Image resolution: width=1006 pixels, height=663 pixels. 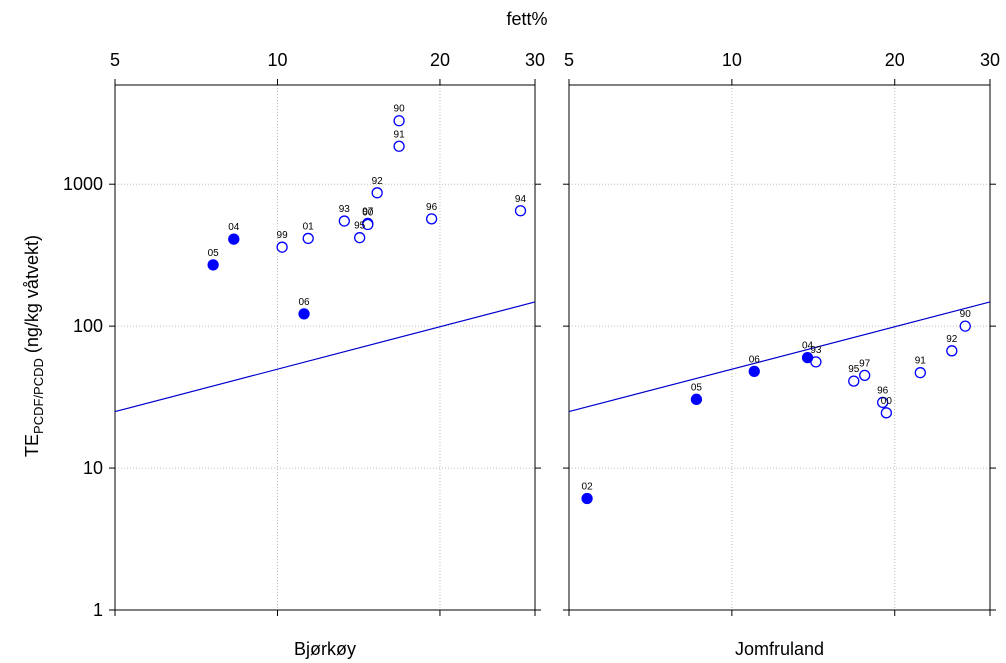 What do you see at coordinates (32, 296) in the screenshot?
I see `y-axis-title-rest: (ng/kg våtvekt)` at bounding box center [32, 296].